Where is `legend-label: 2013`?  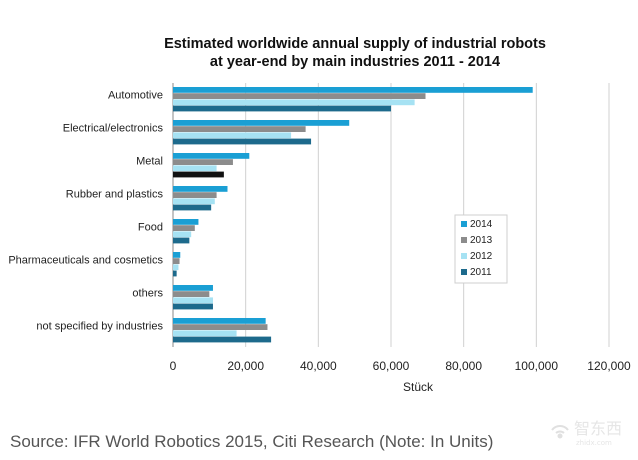 legend-label: 2013 is located at coordinates (481, 240).